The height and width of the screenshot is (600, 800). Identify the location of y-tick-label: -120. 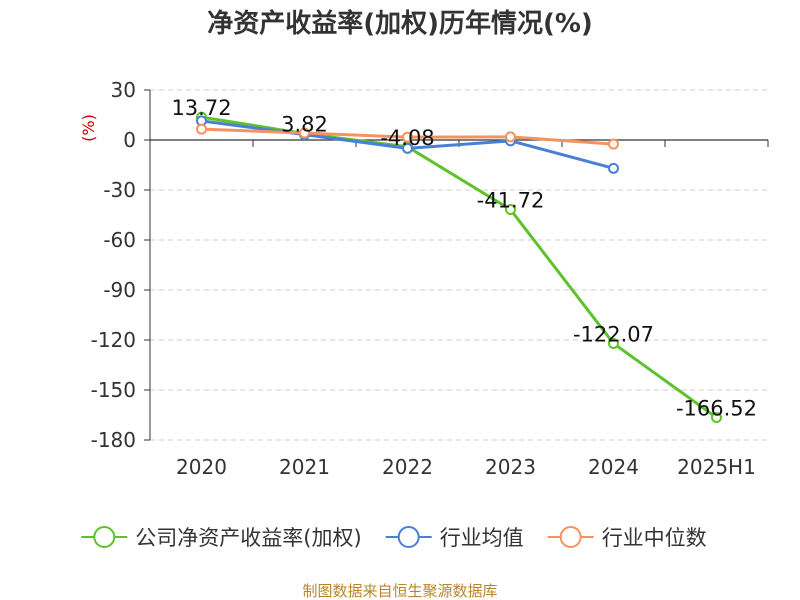
(113, 340).